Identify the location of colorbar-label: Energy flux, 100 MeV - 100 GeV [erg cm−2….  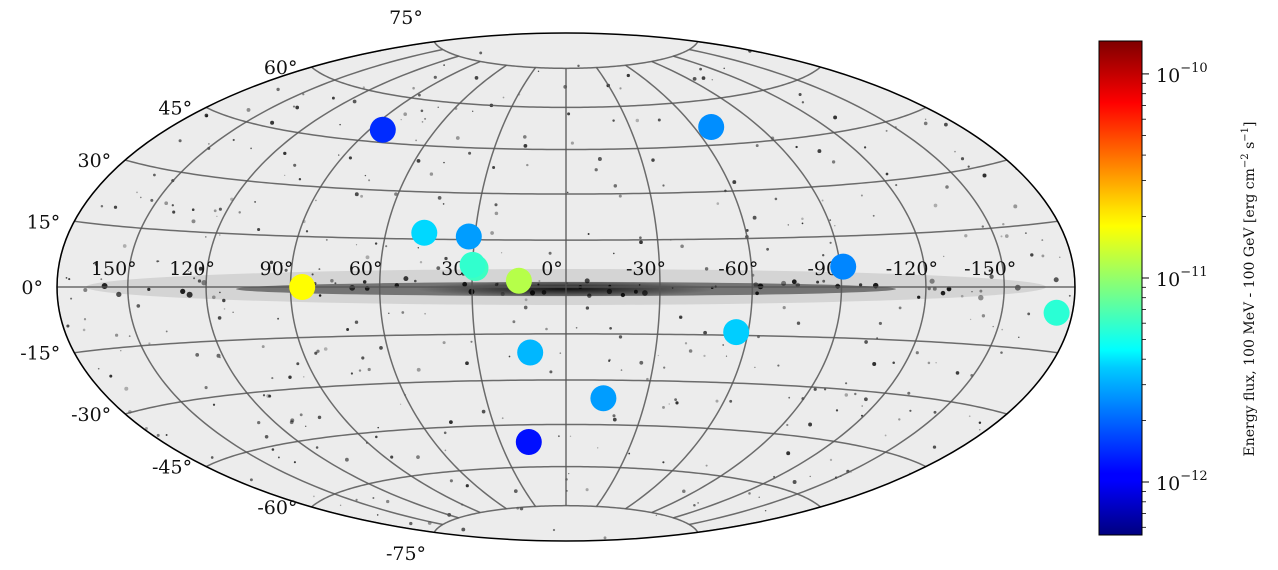
(1249, 289).